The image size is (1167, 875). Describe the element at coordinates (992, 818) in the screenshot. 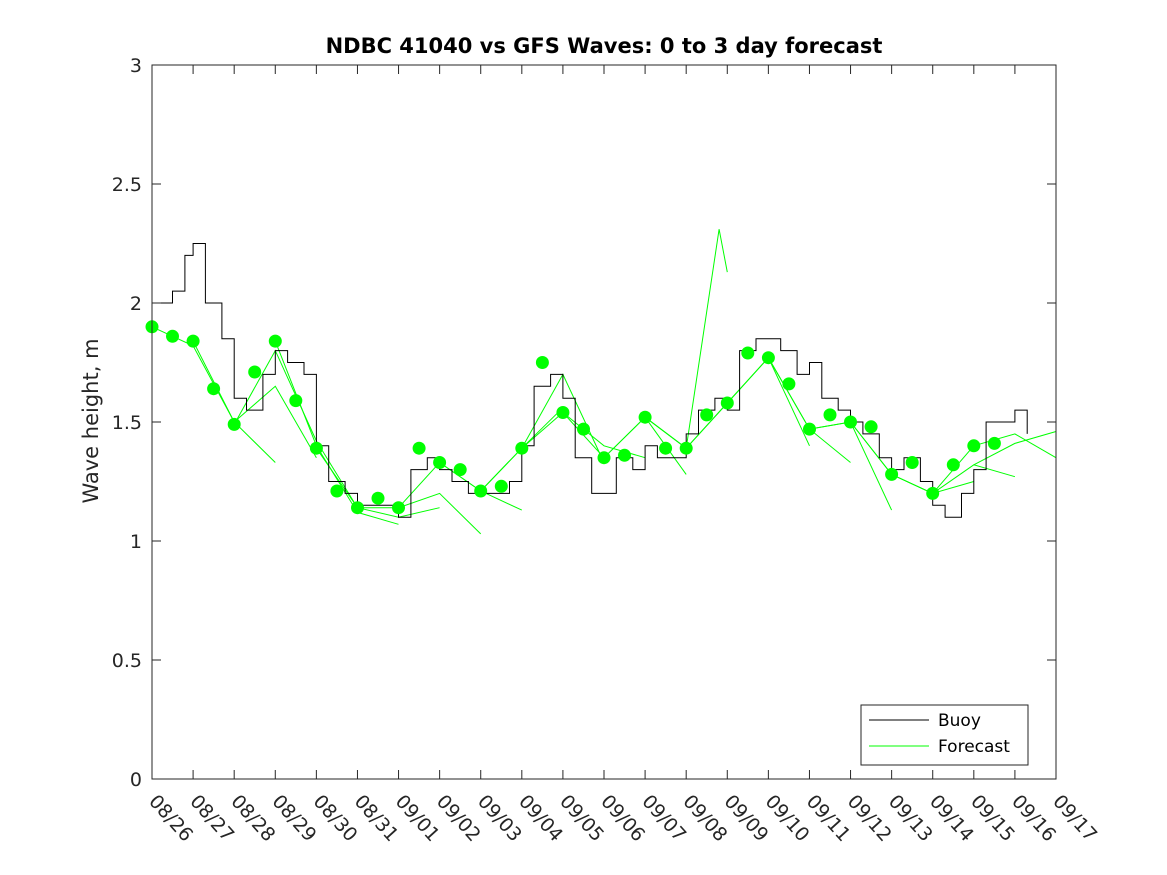

I see `x-tick-label: 09/15` at that location.